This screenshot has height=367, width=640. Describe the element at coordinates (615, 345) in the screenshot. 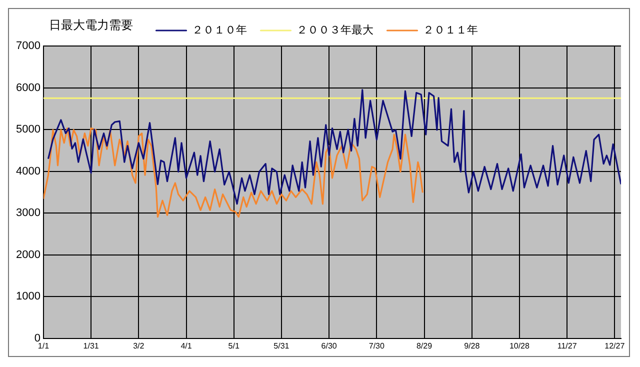

I see `x-tick-label: 12/27` at that location.